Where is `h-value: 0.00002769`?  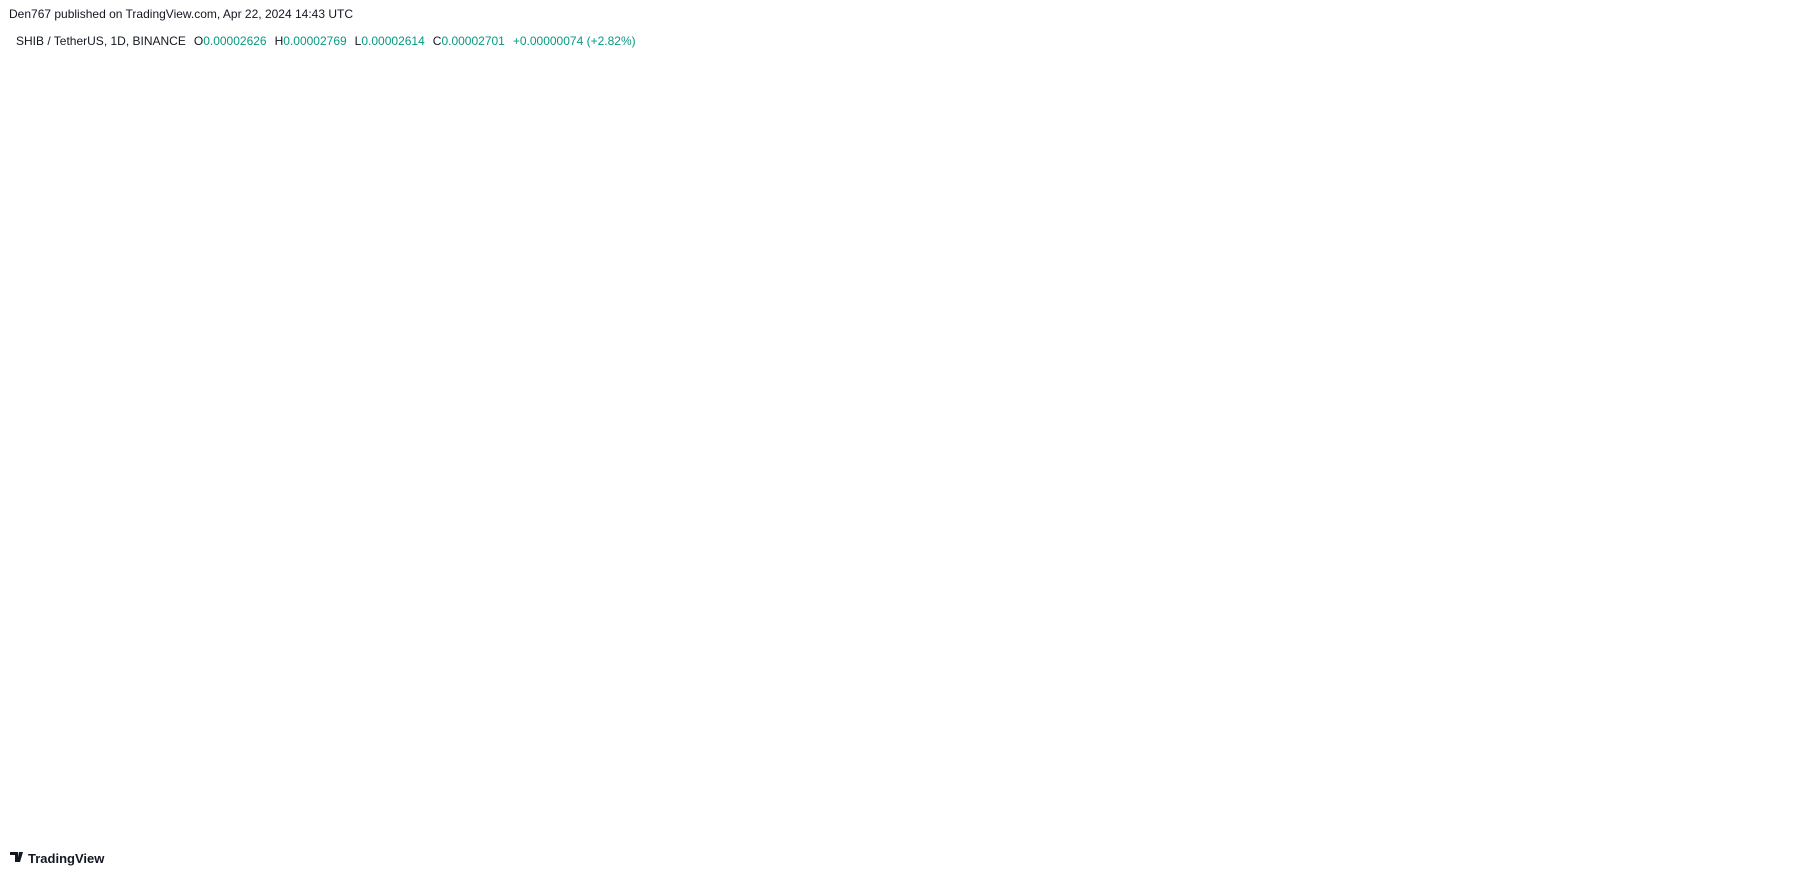 h-value: 0.00002769 is located at coordinates (315, 41).